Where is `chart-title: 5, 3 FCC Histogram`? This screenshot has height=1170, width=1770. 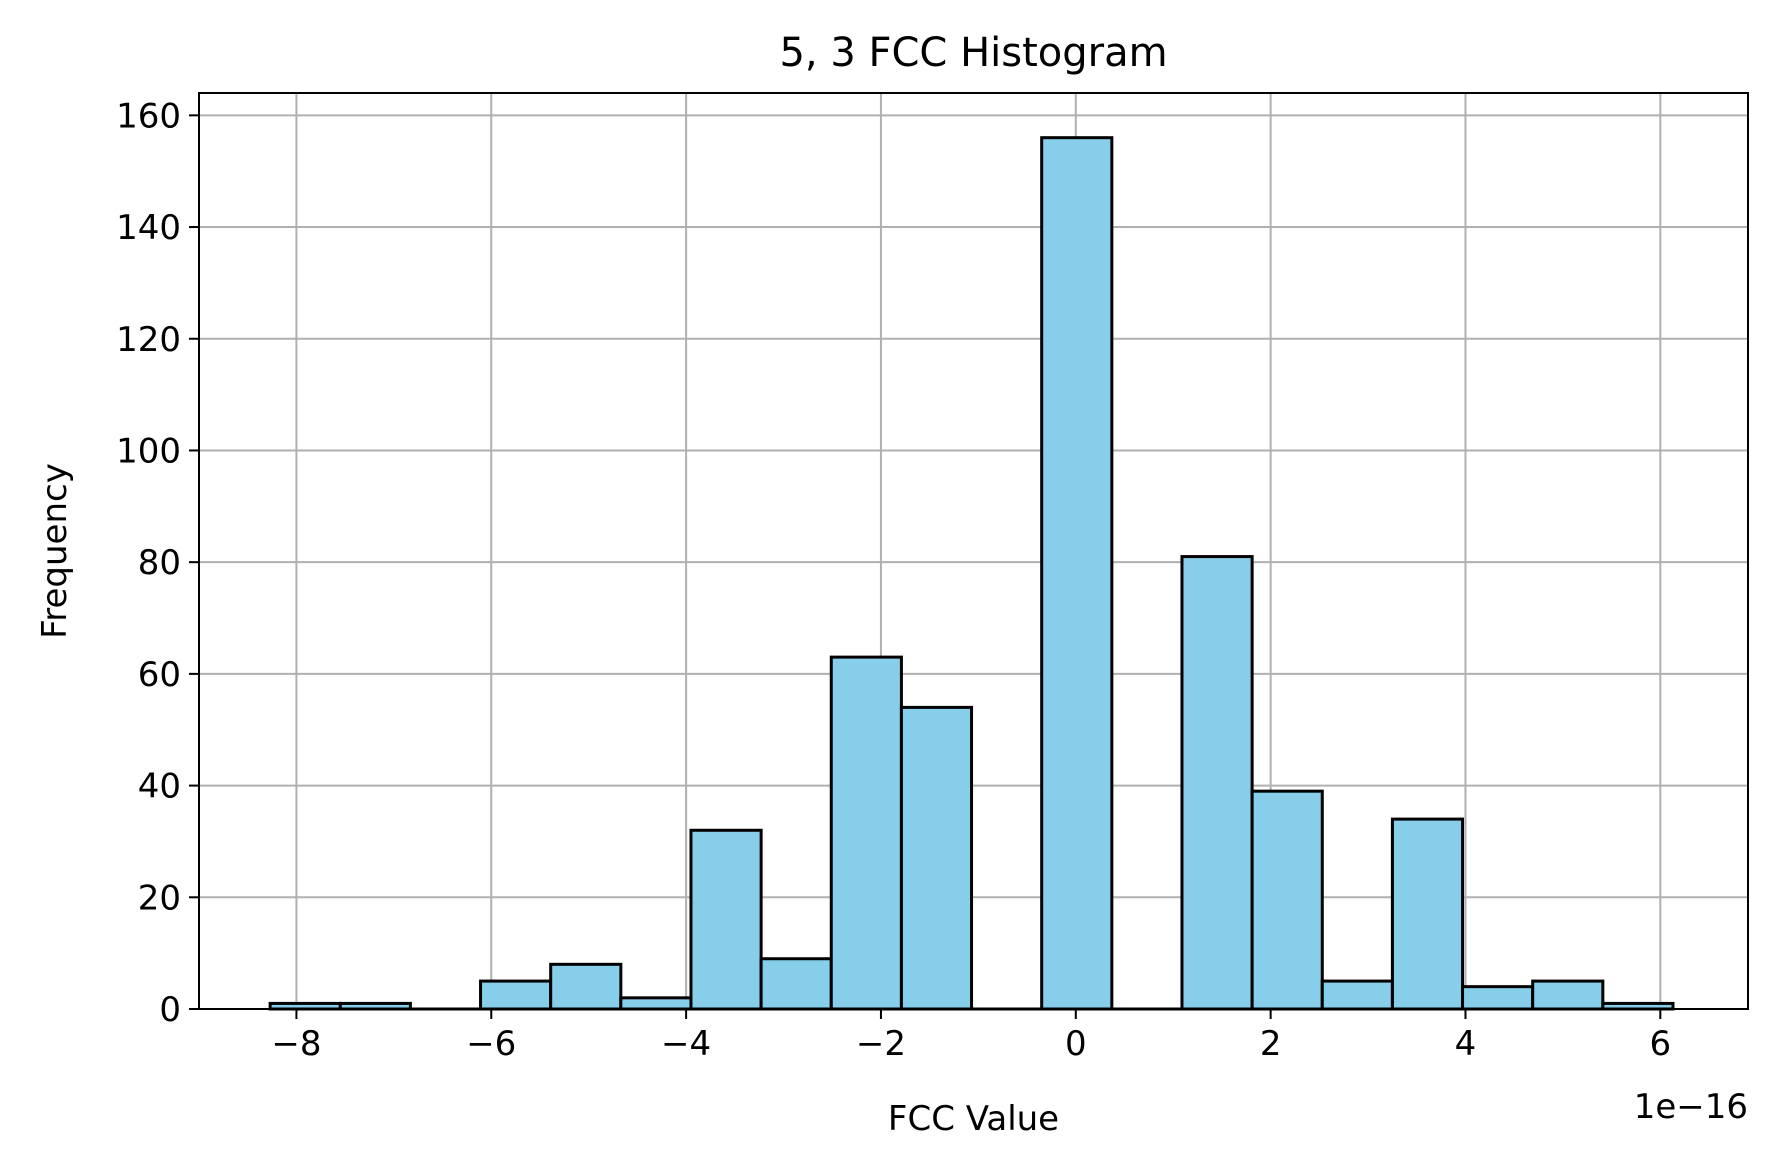 chart-title: 5, 3 FCC Histogram is located at coordinates (973, 53).